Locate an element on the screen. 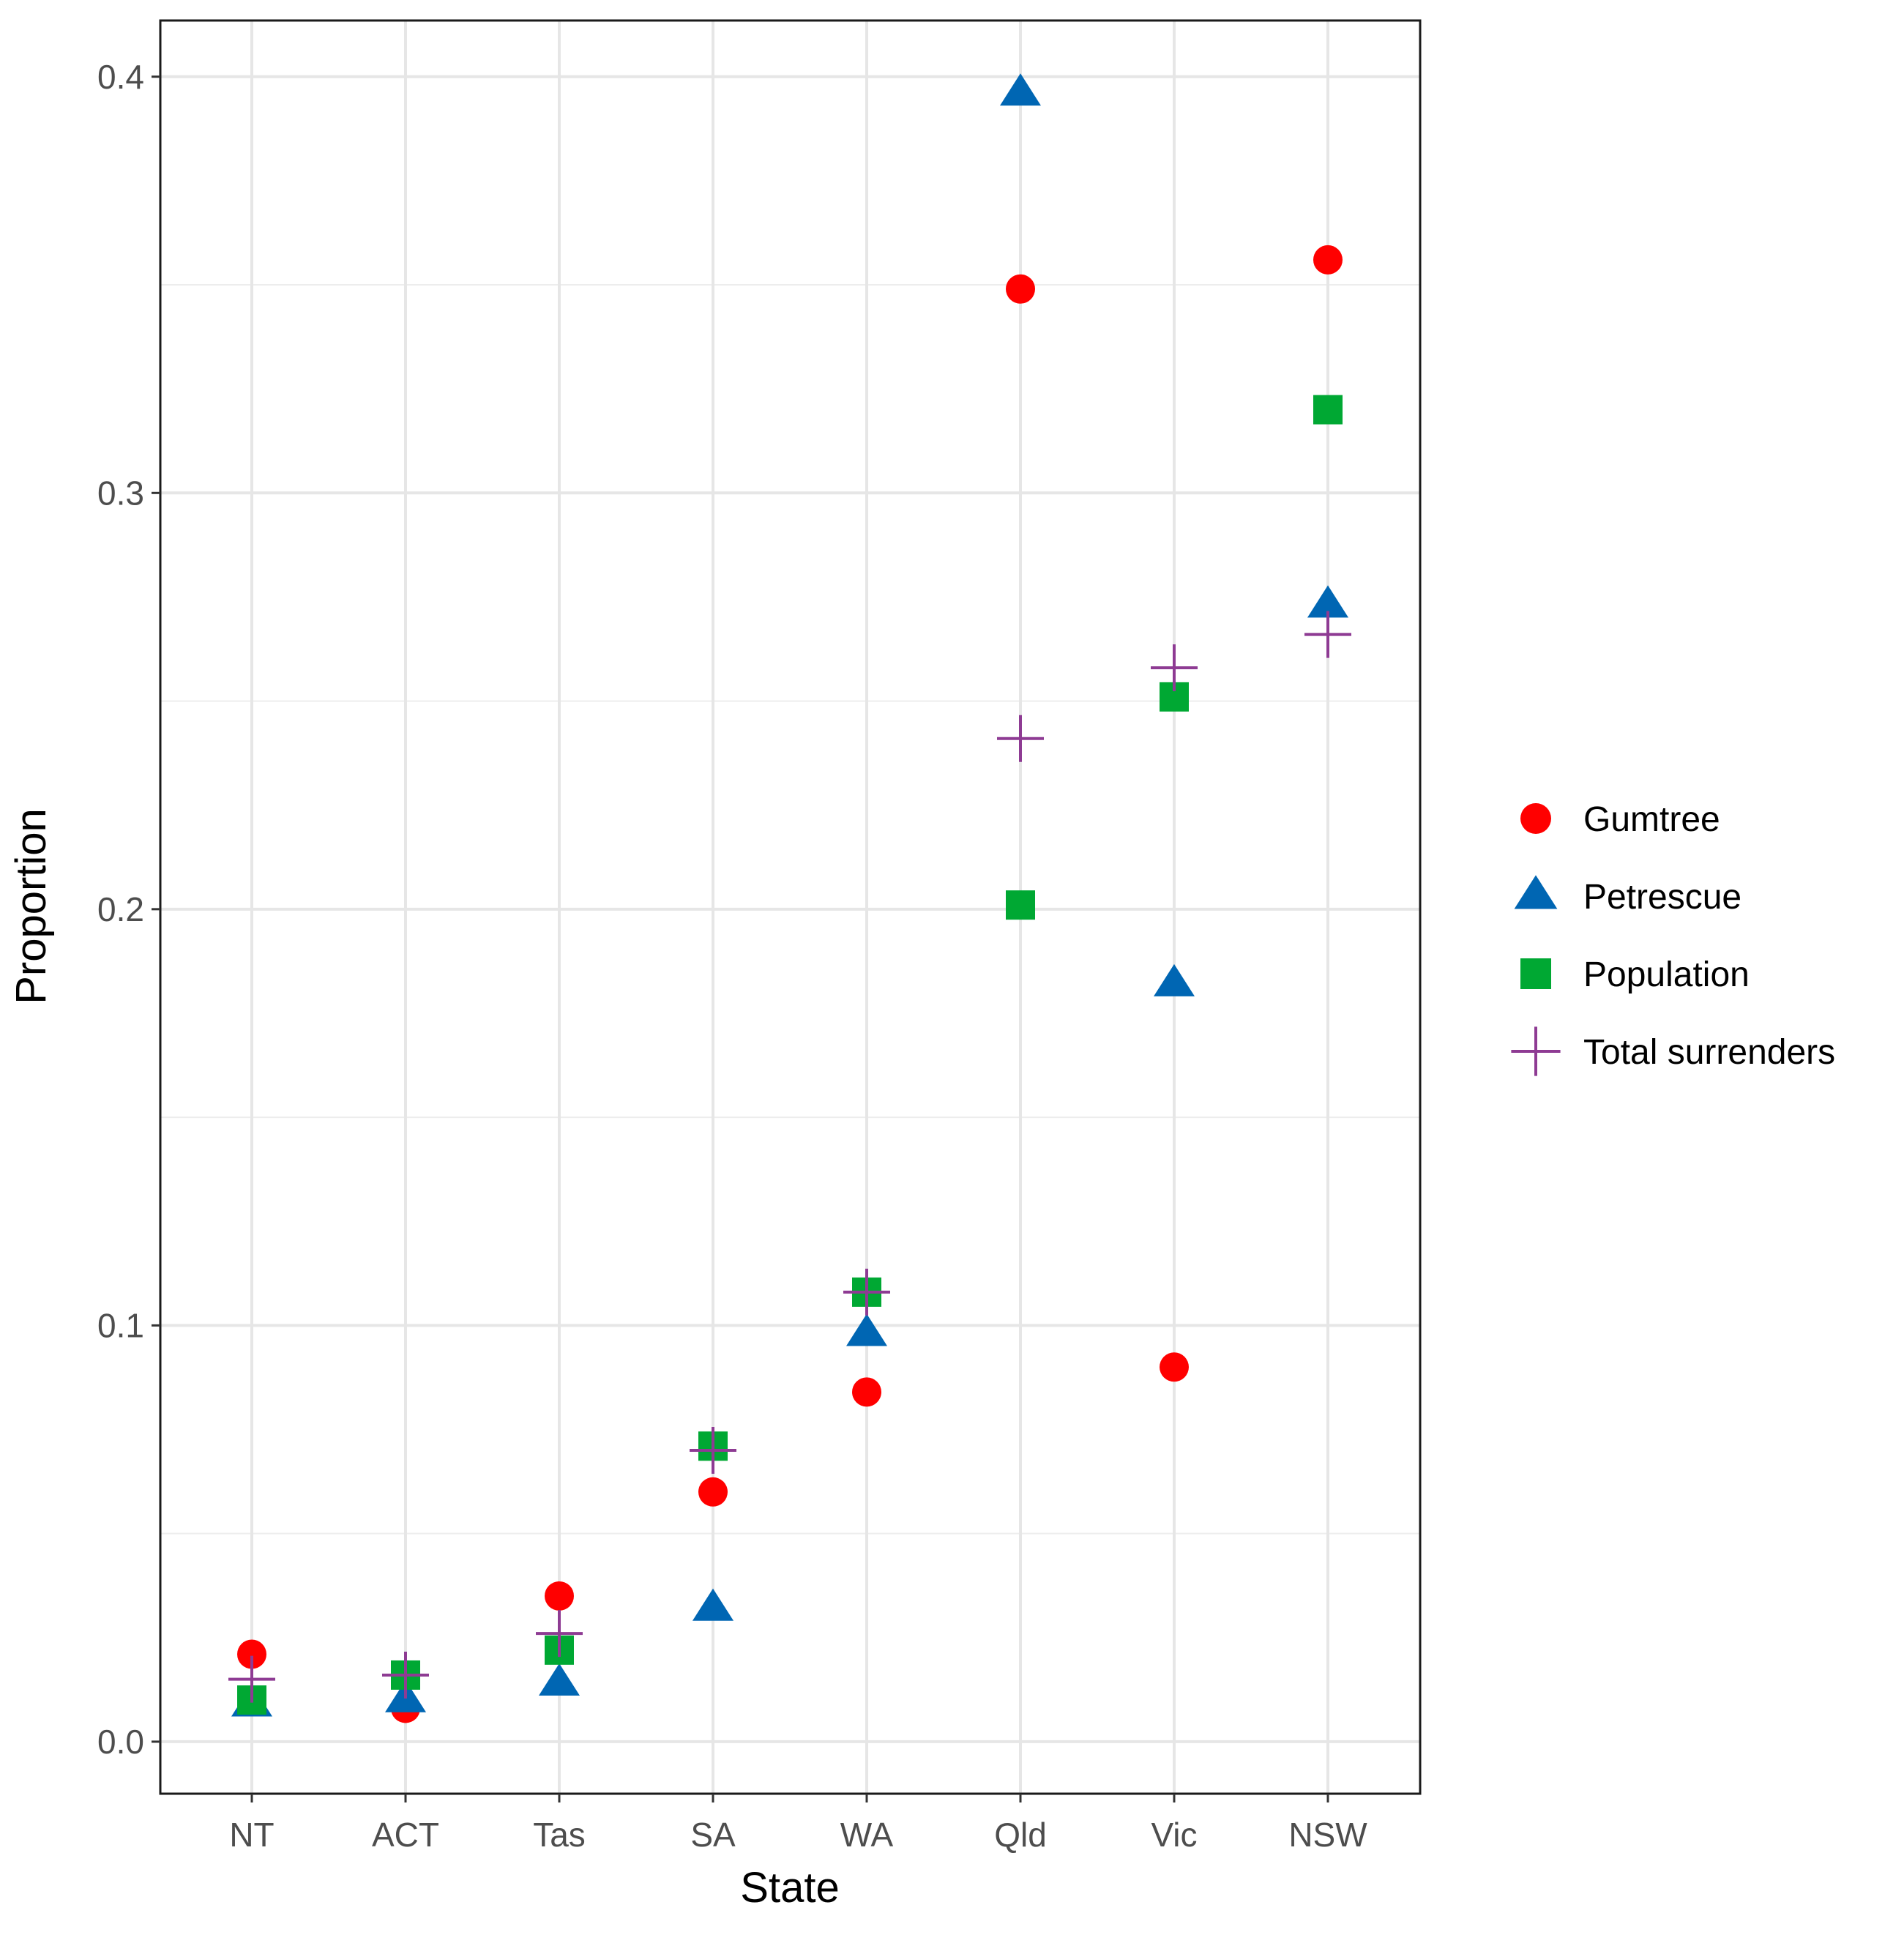  legend-label-total-surrenders: Total surrenders is located at coordinates (1709, 1052).